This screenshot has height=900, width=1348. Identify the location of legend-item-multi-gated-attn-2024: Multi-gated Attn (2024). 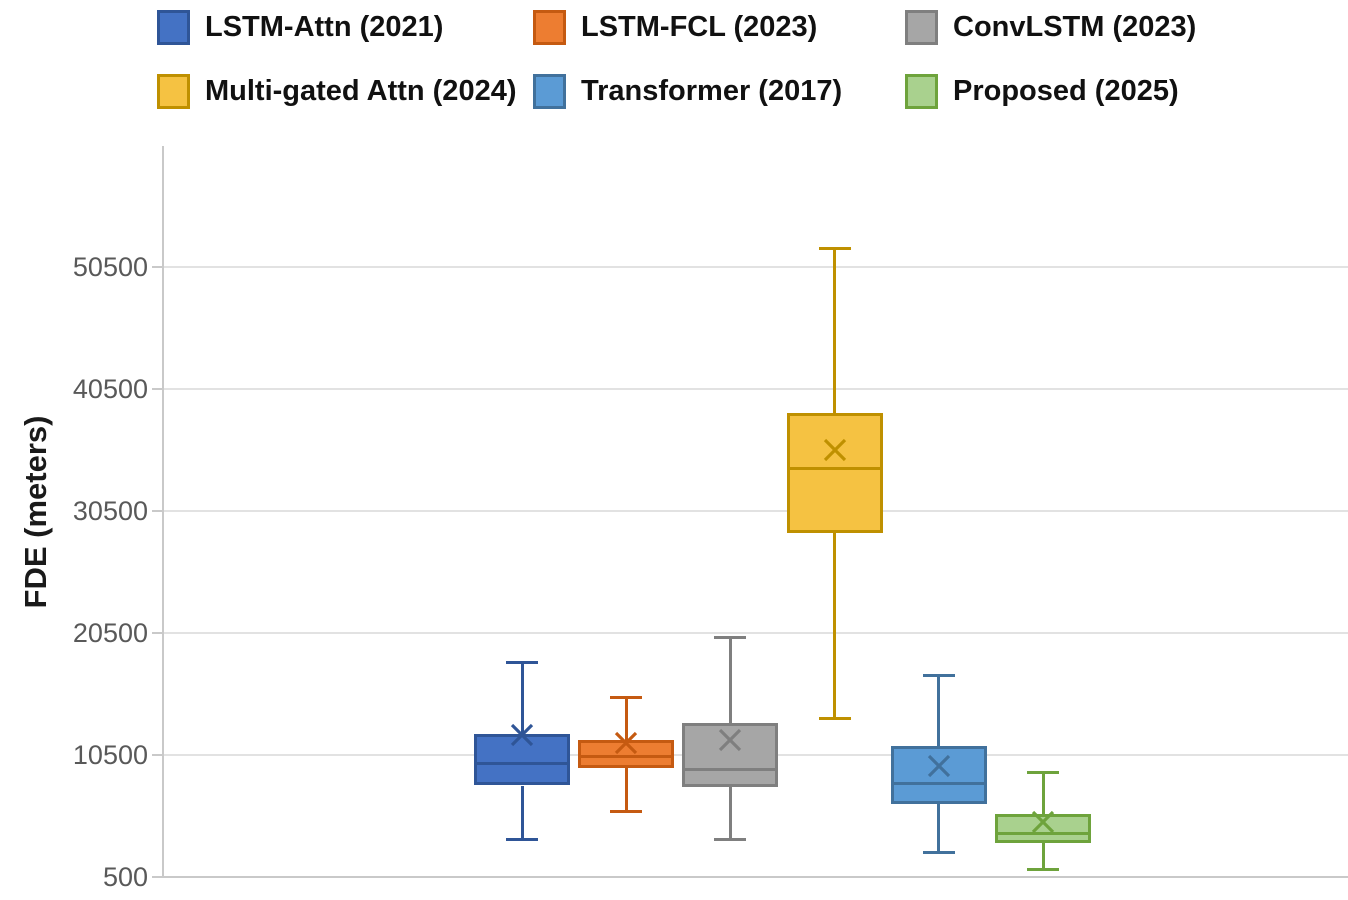
(337, 91).